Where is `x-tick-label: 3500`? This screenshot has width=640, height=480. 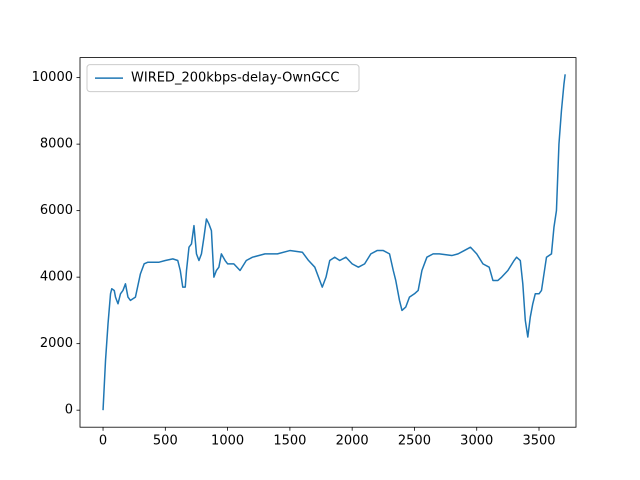 x-tick-label: 3500 is located at coordinates (538, 441).